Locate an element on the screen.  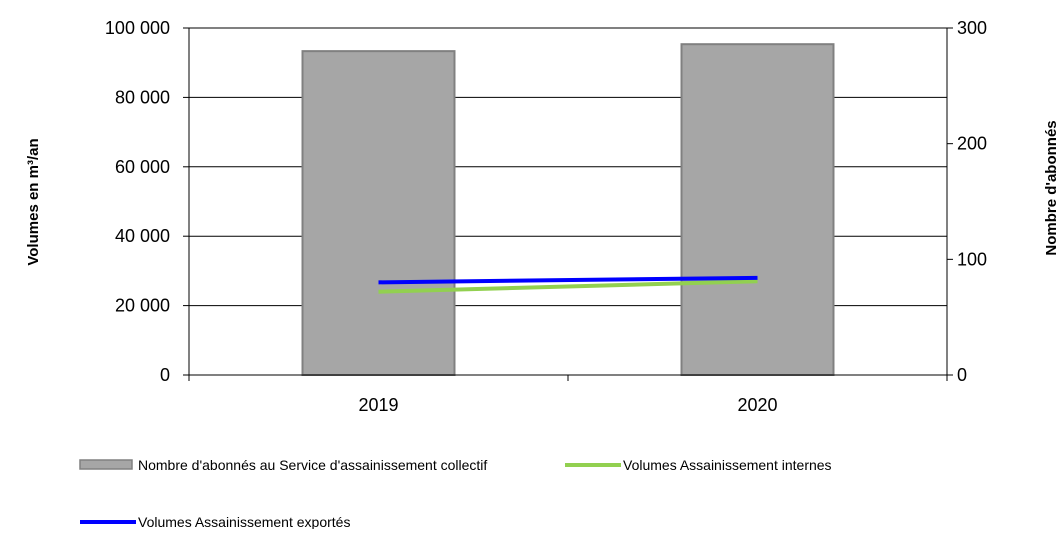
left-tick-label: 20 000 is located at coordinates (142, 306).